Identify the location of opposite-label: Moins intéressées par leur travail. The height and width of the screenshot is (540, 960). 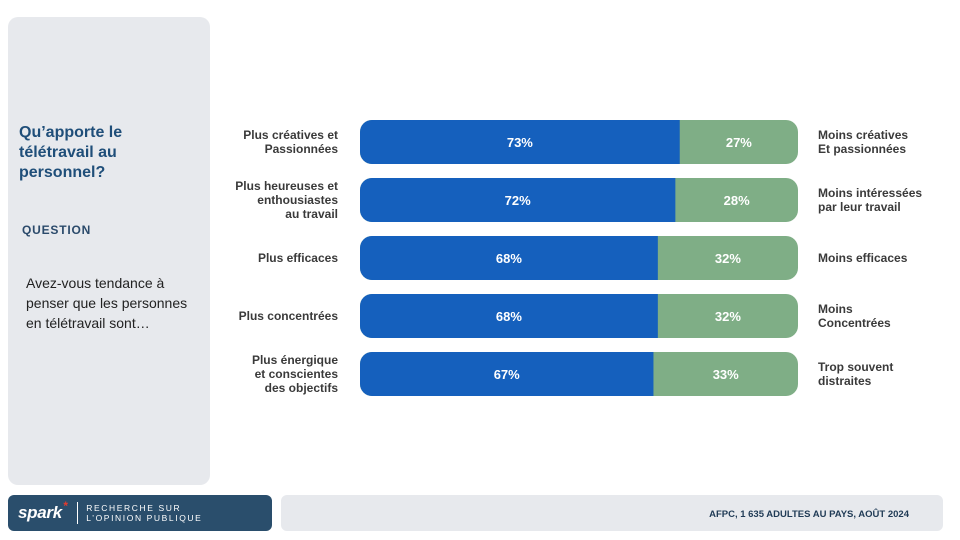
(870, 200).